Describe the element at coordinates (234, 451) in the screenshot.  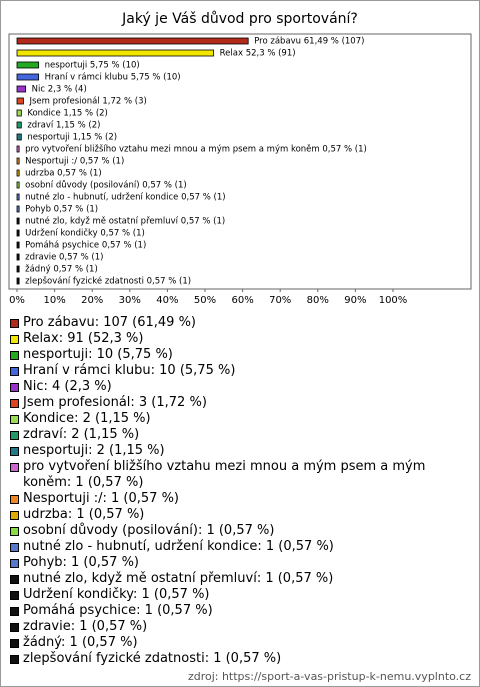
I see `legend-item: nesportuji: 2 (1,15 %)` at that location.